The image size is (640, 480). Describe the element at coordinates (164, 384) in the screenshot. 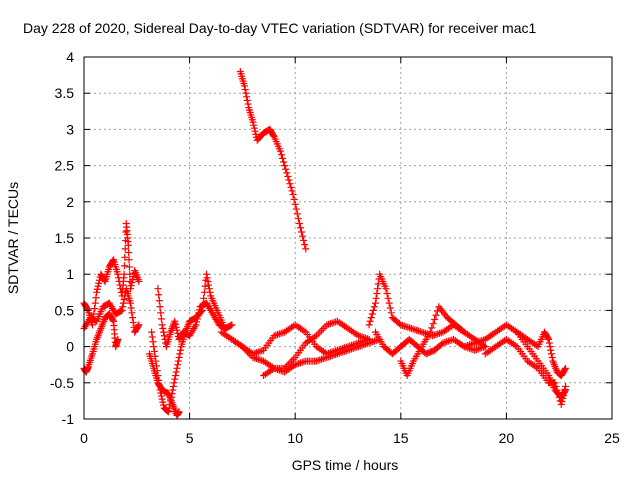

I see `series-dip-track-b` at that location.